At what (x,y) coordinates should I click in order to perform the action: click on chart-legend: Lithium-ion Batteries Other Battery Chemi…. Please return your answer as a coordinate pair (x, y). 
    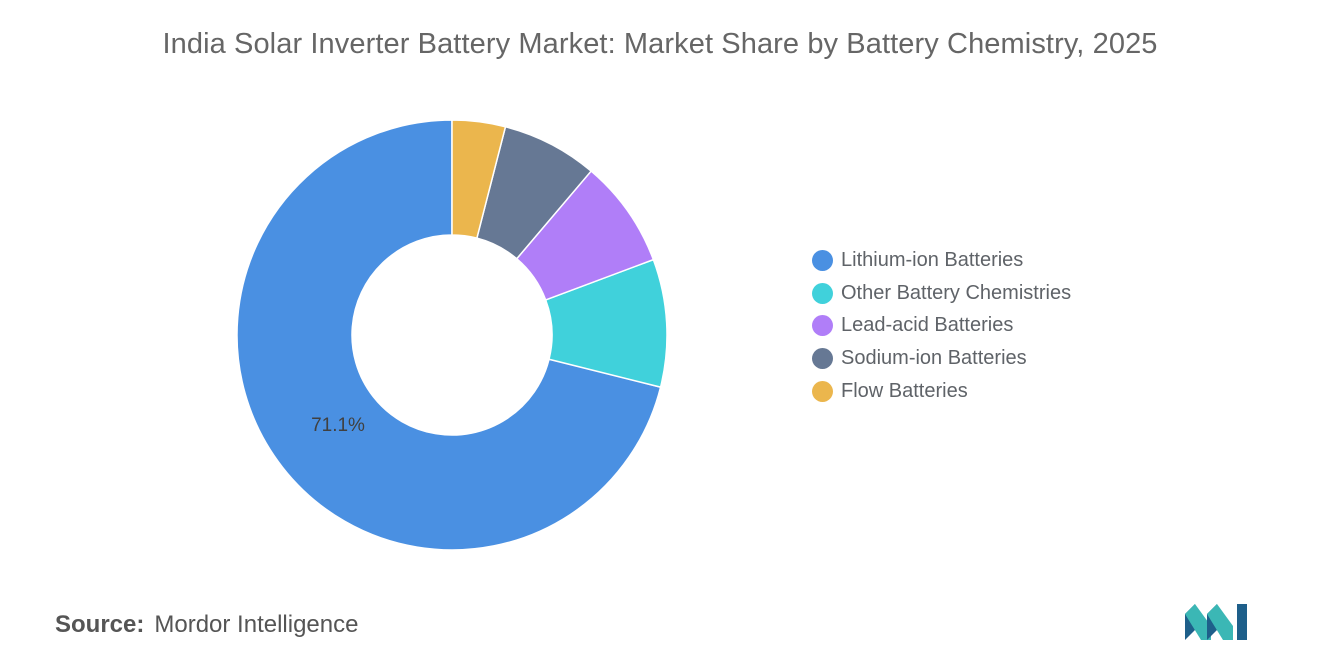
    Looking at the image, I should click on (941, 325).